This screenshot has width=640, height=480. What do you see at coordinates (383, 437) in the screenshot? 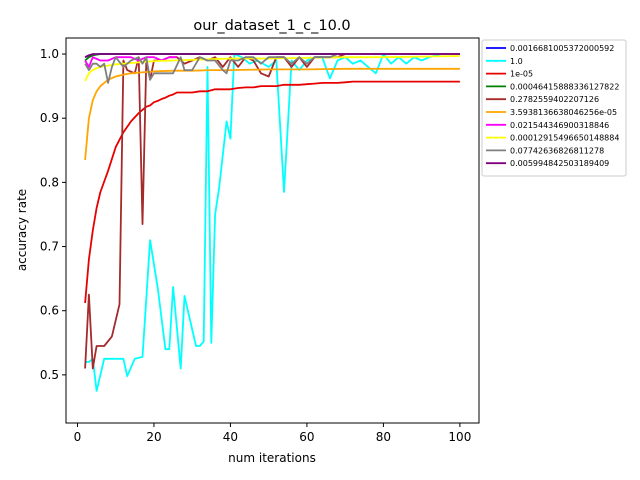
I see `x-tick-label-4: 80` at bounding box center [383, 437].